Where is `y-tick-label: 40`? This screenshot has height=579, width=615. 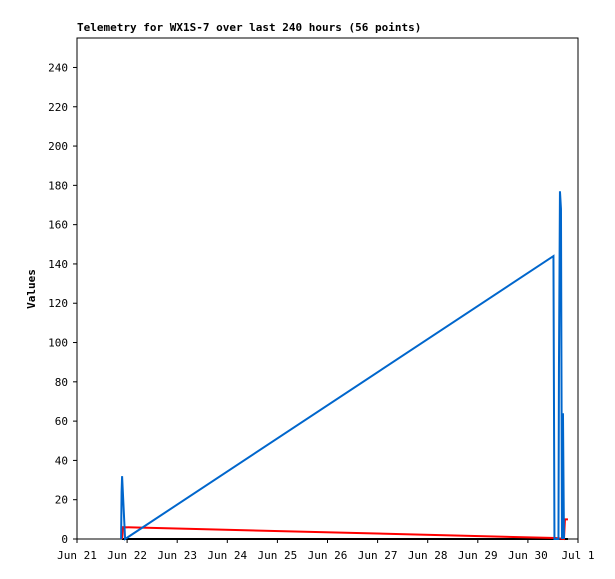
y-tick-label: 40 is located at coordinates (61, 460).